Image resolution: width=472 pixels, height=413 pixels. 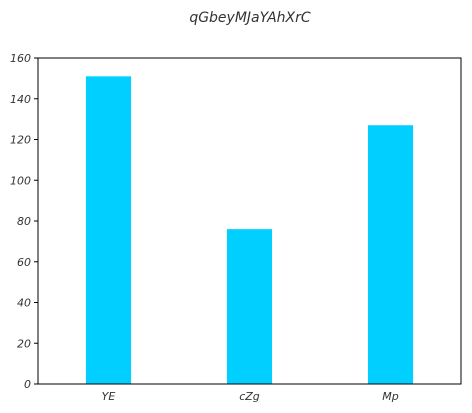 What do you see at coordinates (109, 396) in the screenshot?
I see `x-tick-label: YE` at bounding box center [109, 396].